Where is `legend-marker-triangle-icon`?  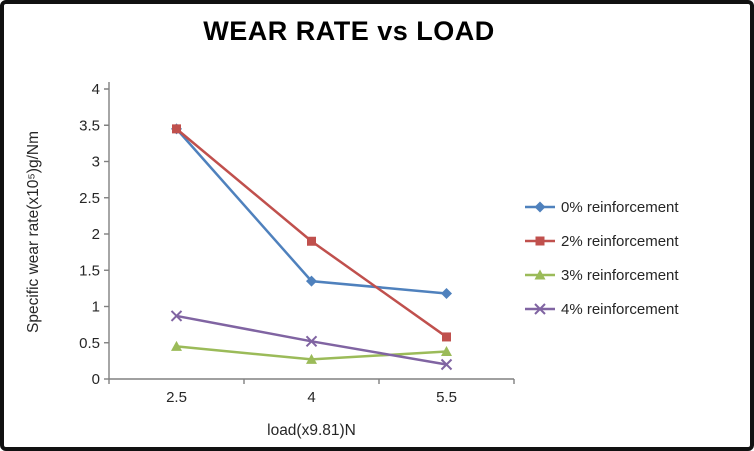 legend-marker-triangle-icon is located at coordinates (540, 274).